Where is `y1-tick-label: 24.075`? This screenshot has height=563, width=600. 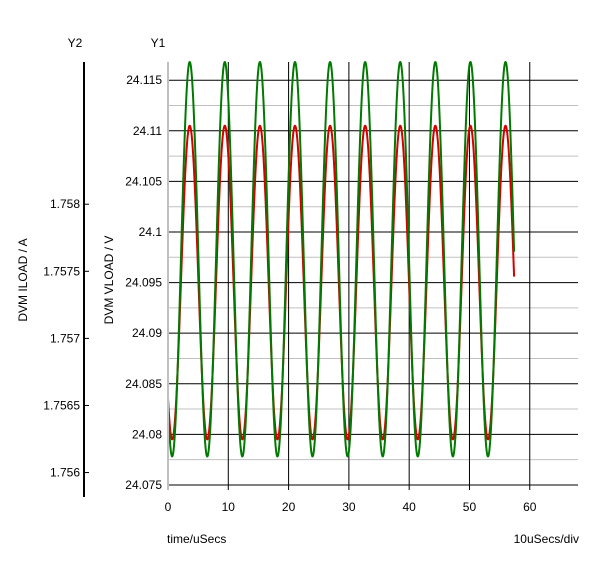 y1-tick-label: 24.075 is located at coordinates (143, 485).